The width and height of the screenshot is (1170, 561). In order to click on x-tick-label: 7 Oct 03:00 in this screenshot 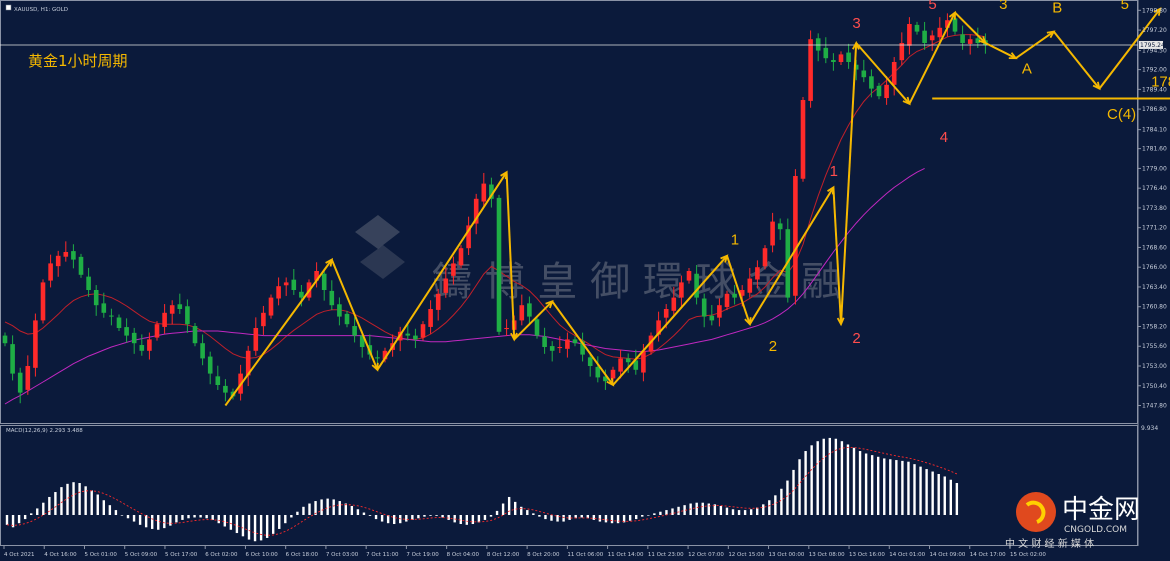, I will do `click(342, 555)`.